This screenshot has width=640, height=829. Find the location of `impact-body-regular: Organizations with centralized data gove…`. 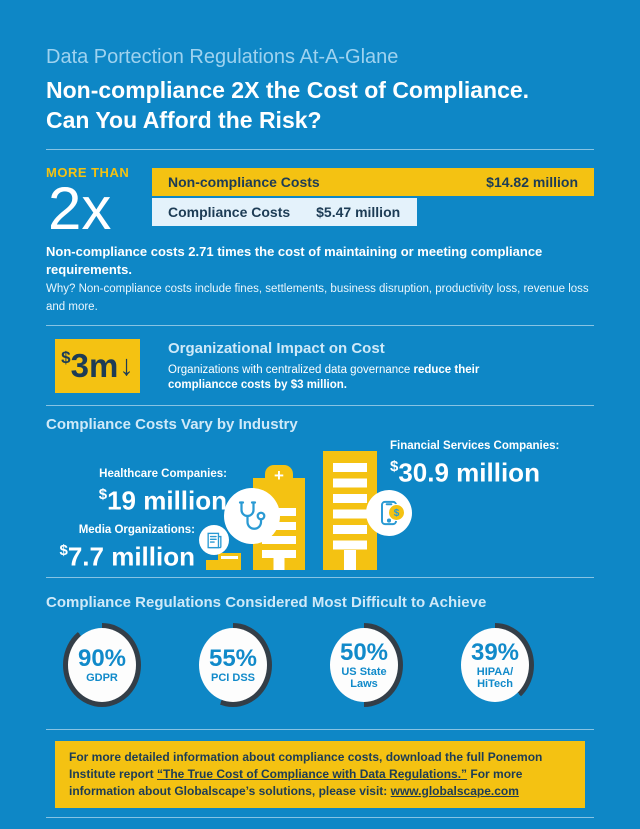

impact-body-regular: Organizations with centralized data gove… is located at coordinates (291, 370).